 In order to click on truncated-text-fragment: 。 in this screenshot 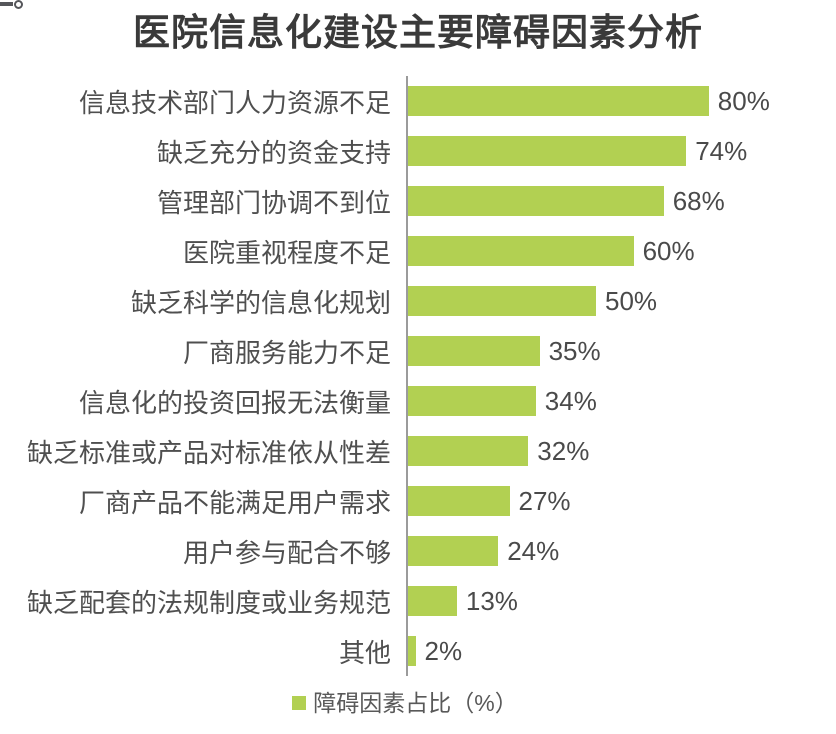, I will do `click(15, 6)`.